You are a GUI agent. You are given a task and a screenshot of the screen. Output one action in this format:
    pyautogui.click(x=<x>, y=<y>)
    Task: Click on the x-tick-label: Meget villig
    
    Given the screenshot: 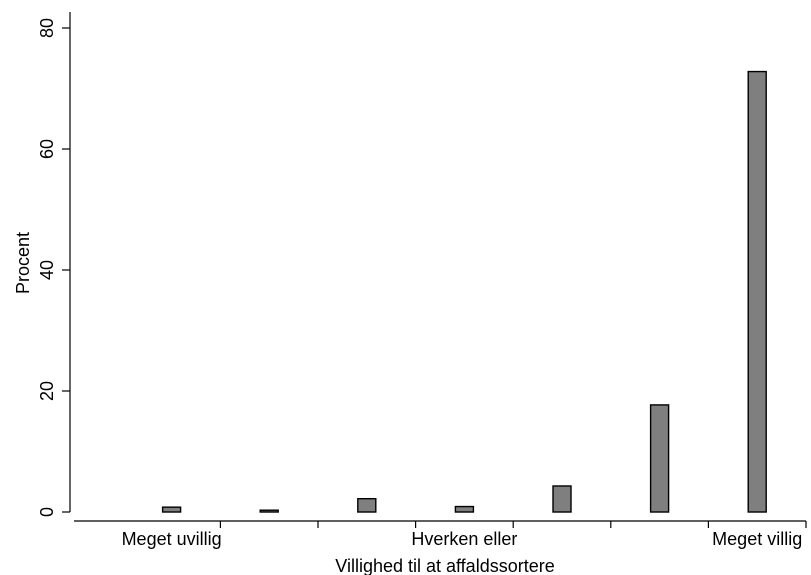 What is the action you would take?
    pyautogui.click(x=757, y=539)
    